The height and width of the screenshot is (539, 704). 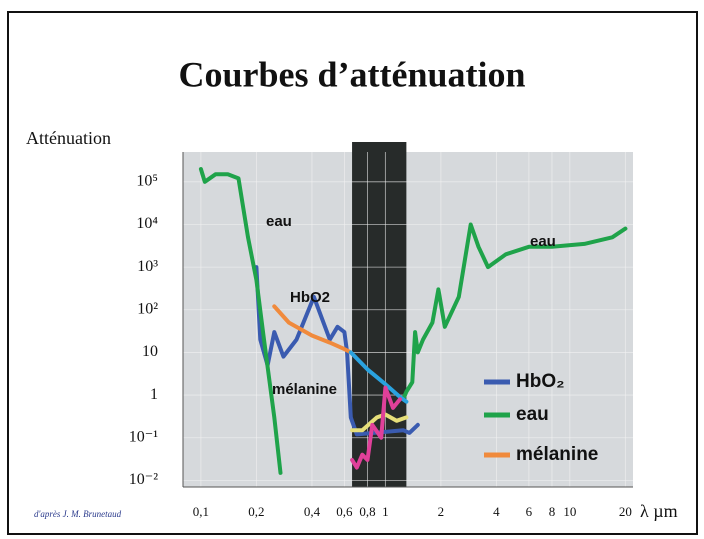 What do you see at coordinates (540, 381) in the screenshot?
I see `legend-label: HbO₂` at bounding box center [540, 381].